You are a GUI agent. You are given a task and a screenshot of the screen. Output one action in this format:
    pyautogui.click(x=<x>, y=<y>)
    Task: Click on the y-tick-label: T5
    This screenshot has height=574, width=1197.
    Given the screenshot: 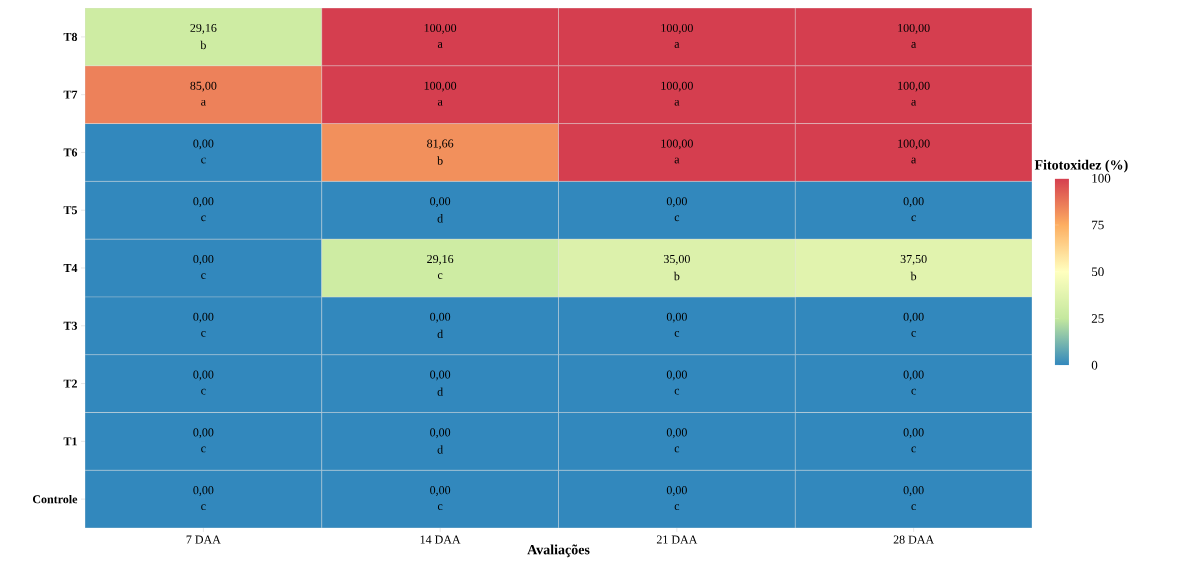 What is the action you would take?
    pyautogui.click(x=70, y=210)
    